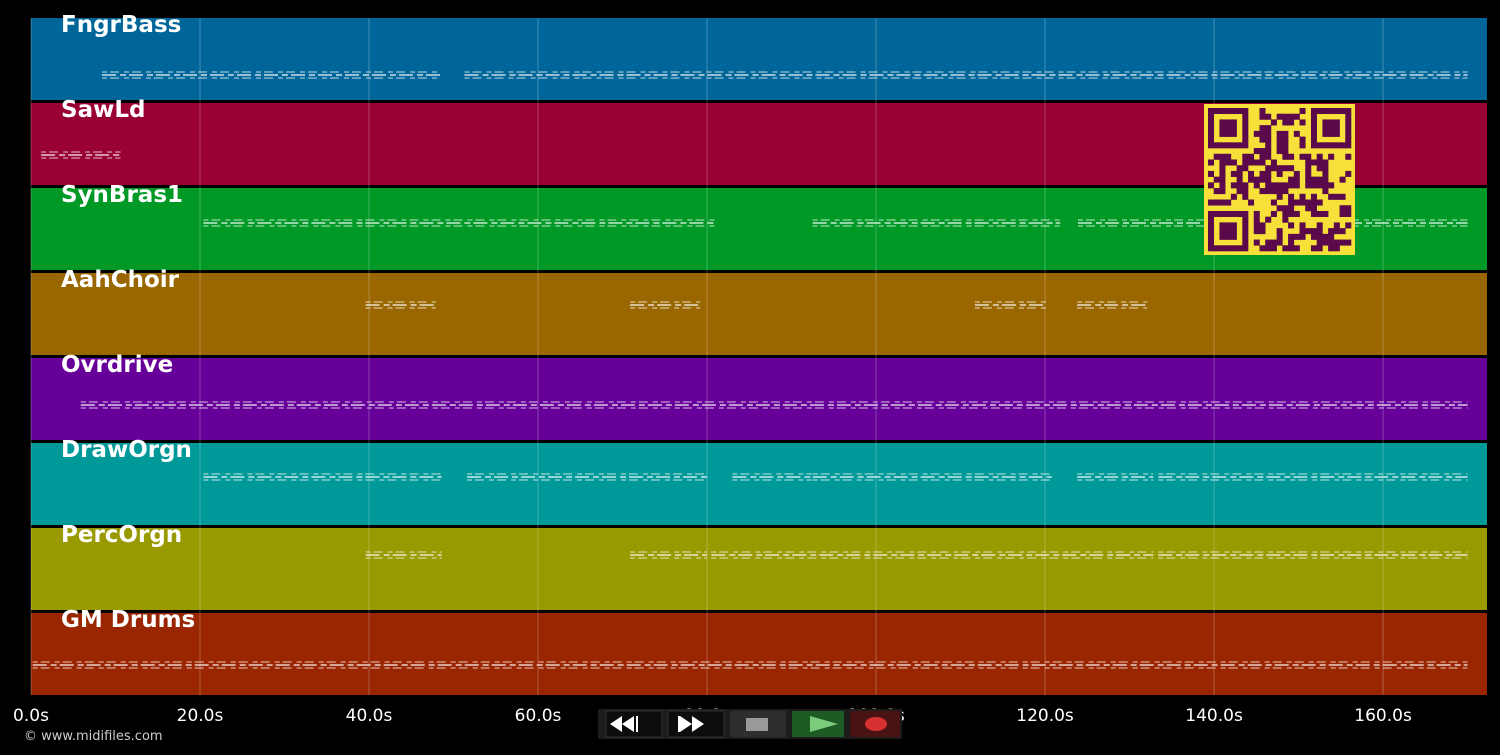  Describe the element at coordinates (634, 724) in the screenshot. I see `rewind-button` at that location.